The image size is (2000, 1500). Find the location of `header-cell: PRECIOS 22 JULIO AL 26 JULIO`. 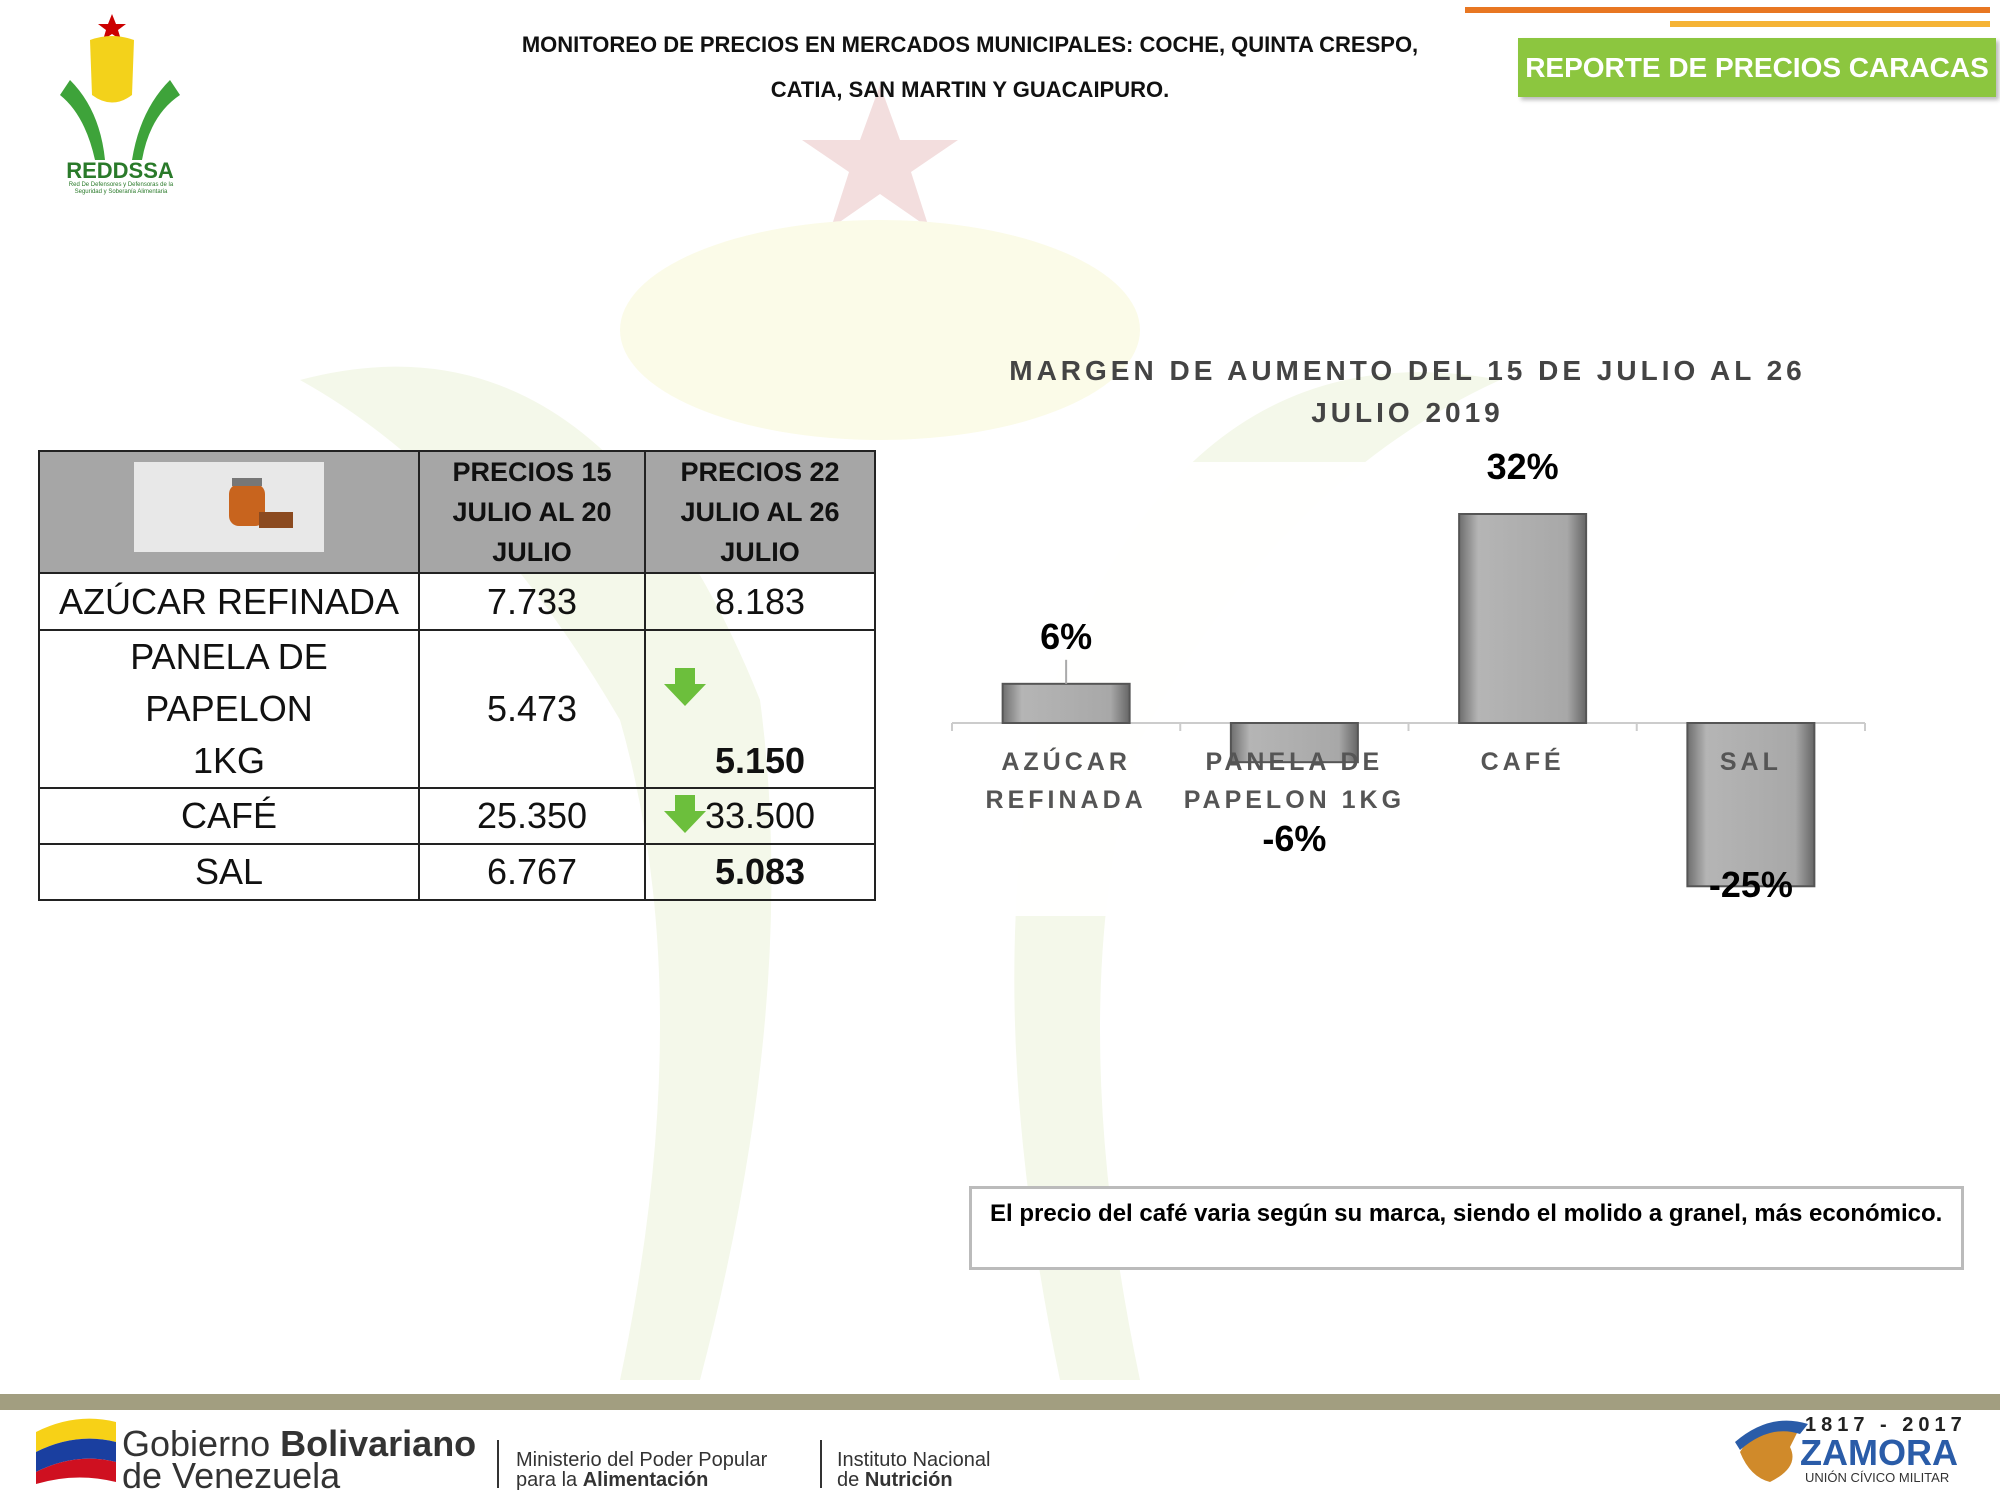

header-cell: PRECIOS 22 JULIO AL 26 JULIO is located at coordinates (760, 512).